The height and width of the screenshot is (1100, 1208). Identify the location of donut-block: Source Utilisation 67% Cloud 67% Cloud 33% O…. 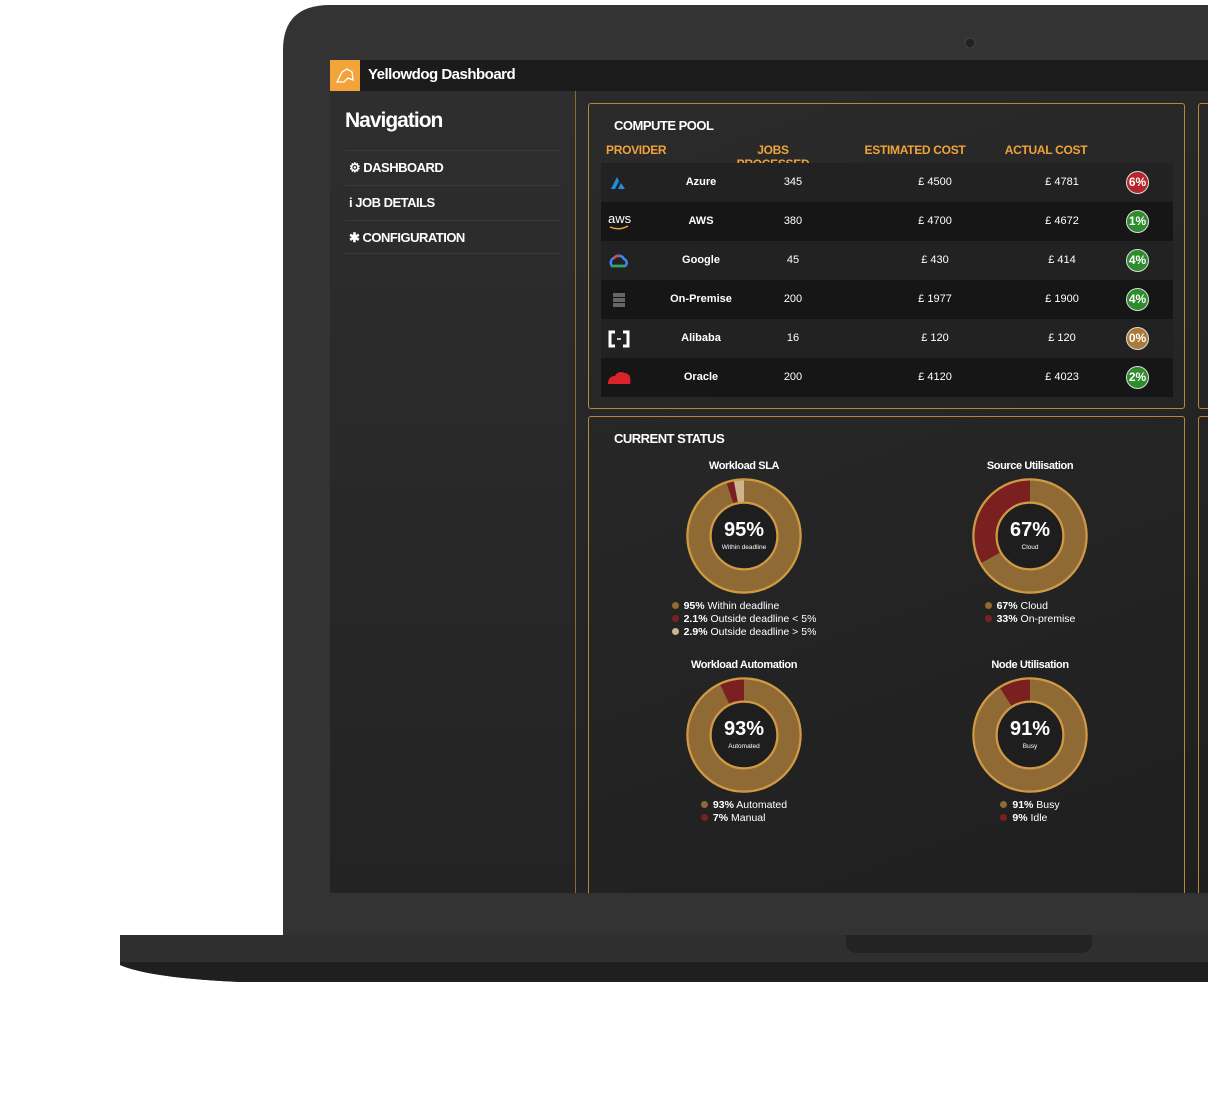
(1030, 543).